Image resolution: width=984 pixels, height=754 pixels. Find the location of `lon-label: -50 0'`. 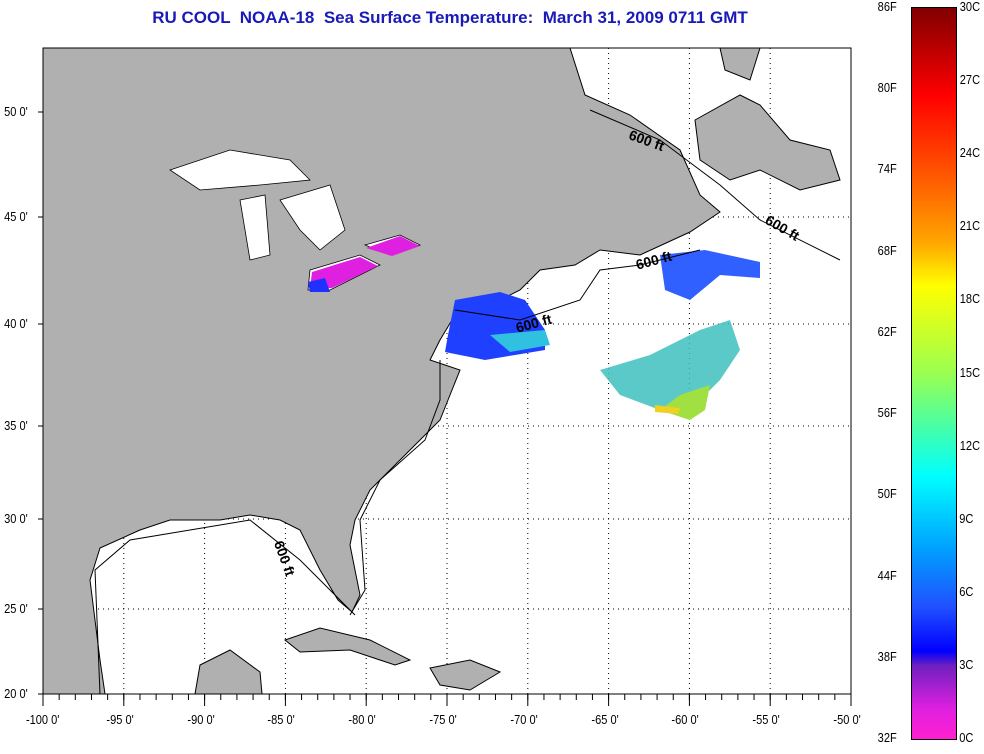

lon-label: -50 0' is located at coordinates (847, 719).